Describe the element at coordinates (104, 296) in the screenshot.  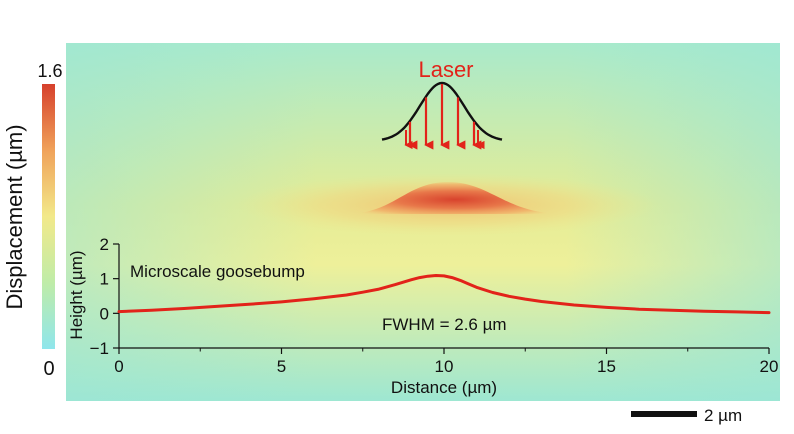
I see `y-axis-ticks: −1 0 1 2` at that location.